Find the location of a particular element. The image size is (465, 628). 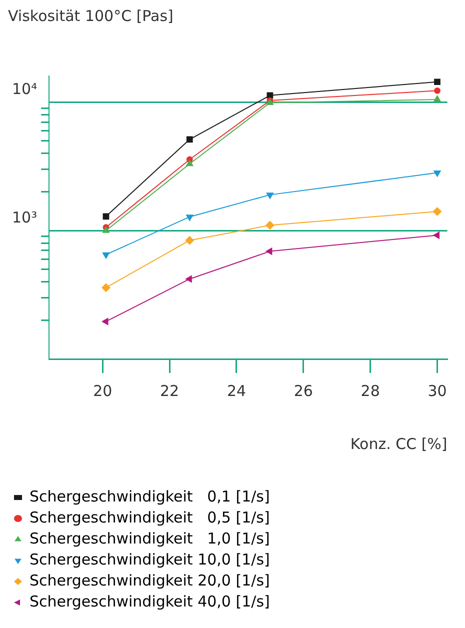

legend-label: Schergeschwindigkeit 0,5 [1/s] is located at coordinates (150, 517).